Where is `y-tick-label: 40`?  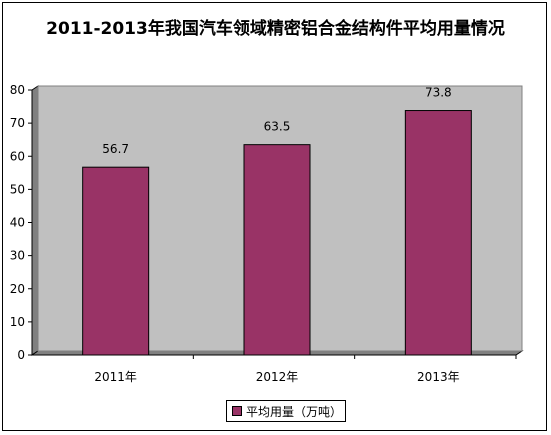 y-tick-label: 40 is located at coordinates (17, 223).